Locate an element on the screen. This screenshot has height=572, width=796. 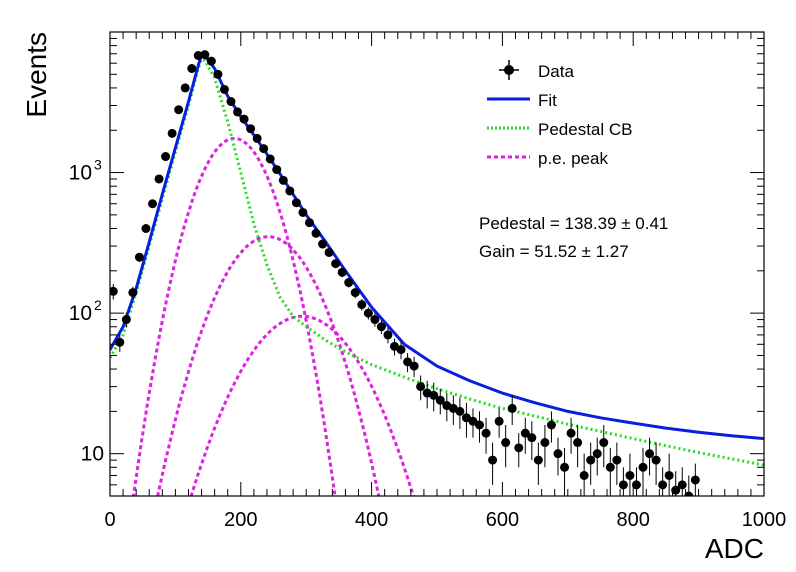
legend-label-pedestal: Pedestal CB is located at coordinates (585, 129).